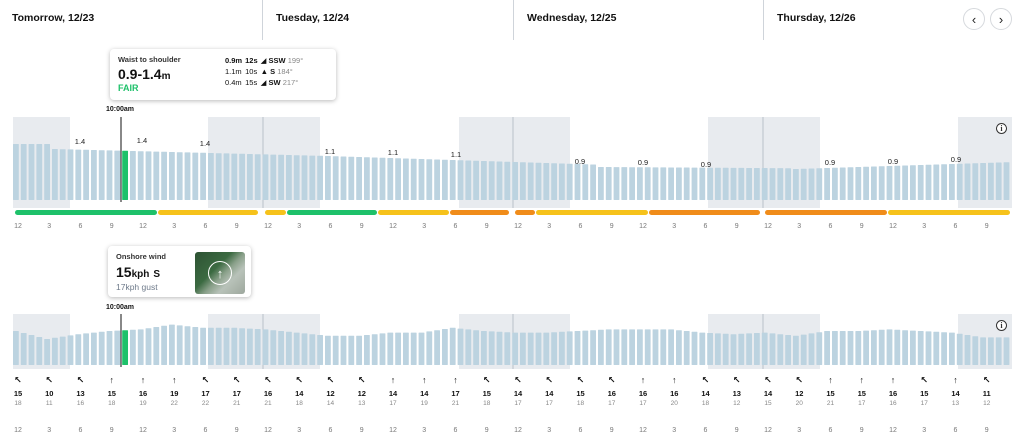 This screenshot has height=440, width=1024. What do you see at coordinates (1001, 19) in the screenshot?
I see `next-day-button: ›` at bounding box center [1001, 19].